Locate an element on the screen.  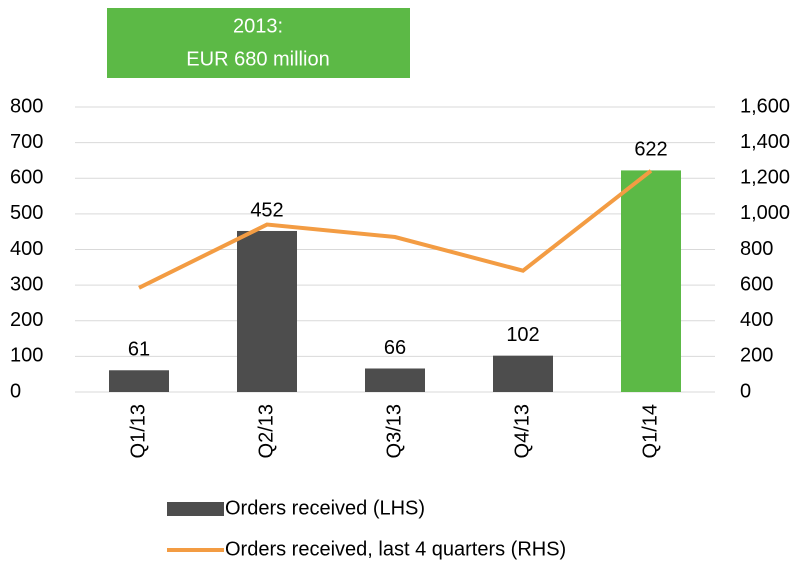
y-tick-label: 600 is located at coordinates (26, 178).